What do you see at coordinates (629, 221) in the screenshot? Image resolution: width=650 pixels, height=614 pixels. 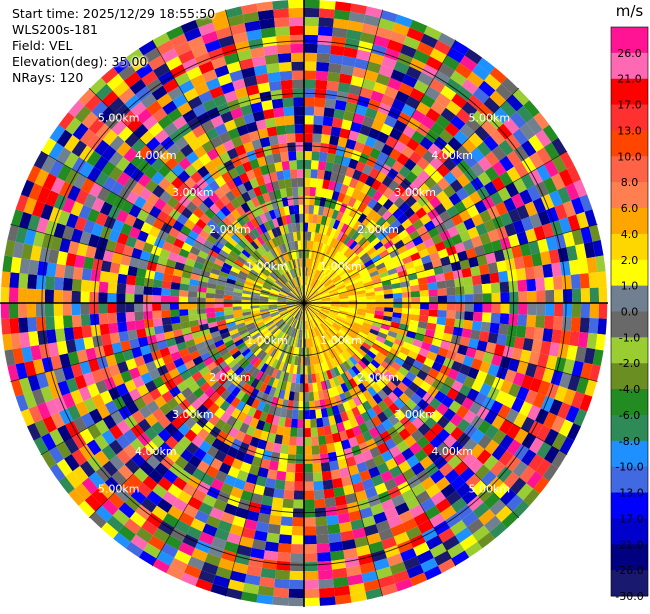 I see `colorbar-segment` at bounding box center [629, 221].